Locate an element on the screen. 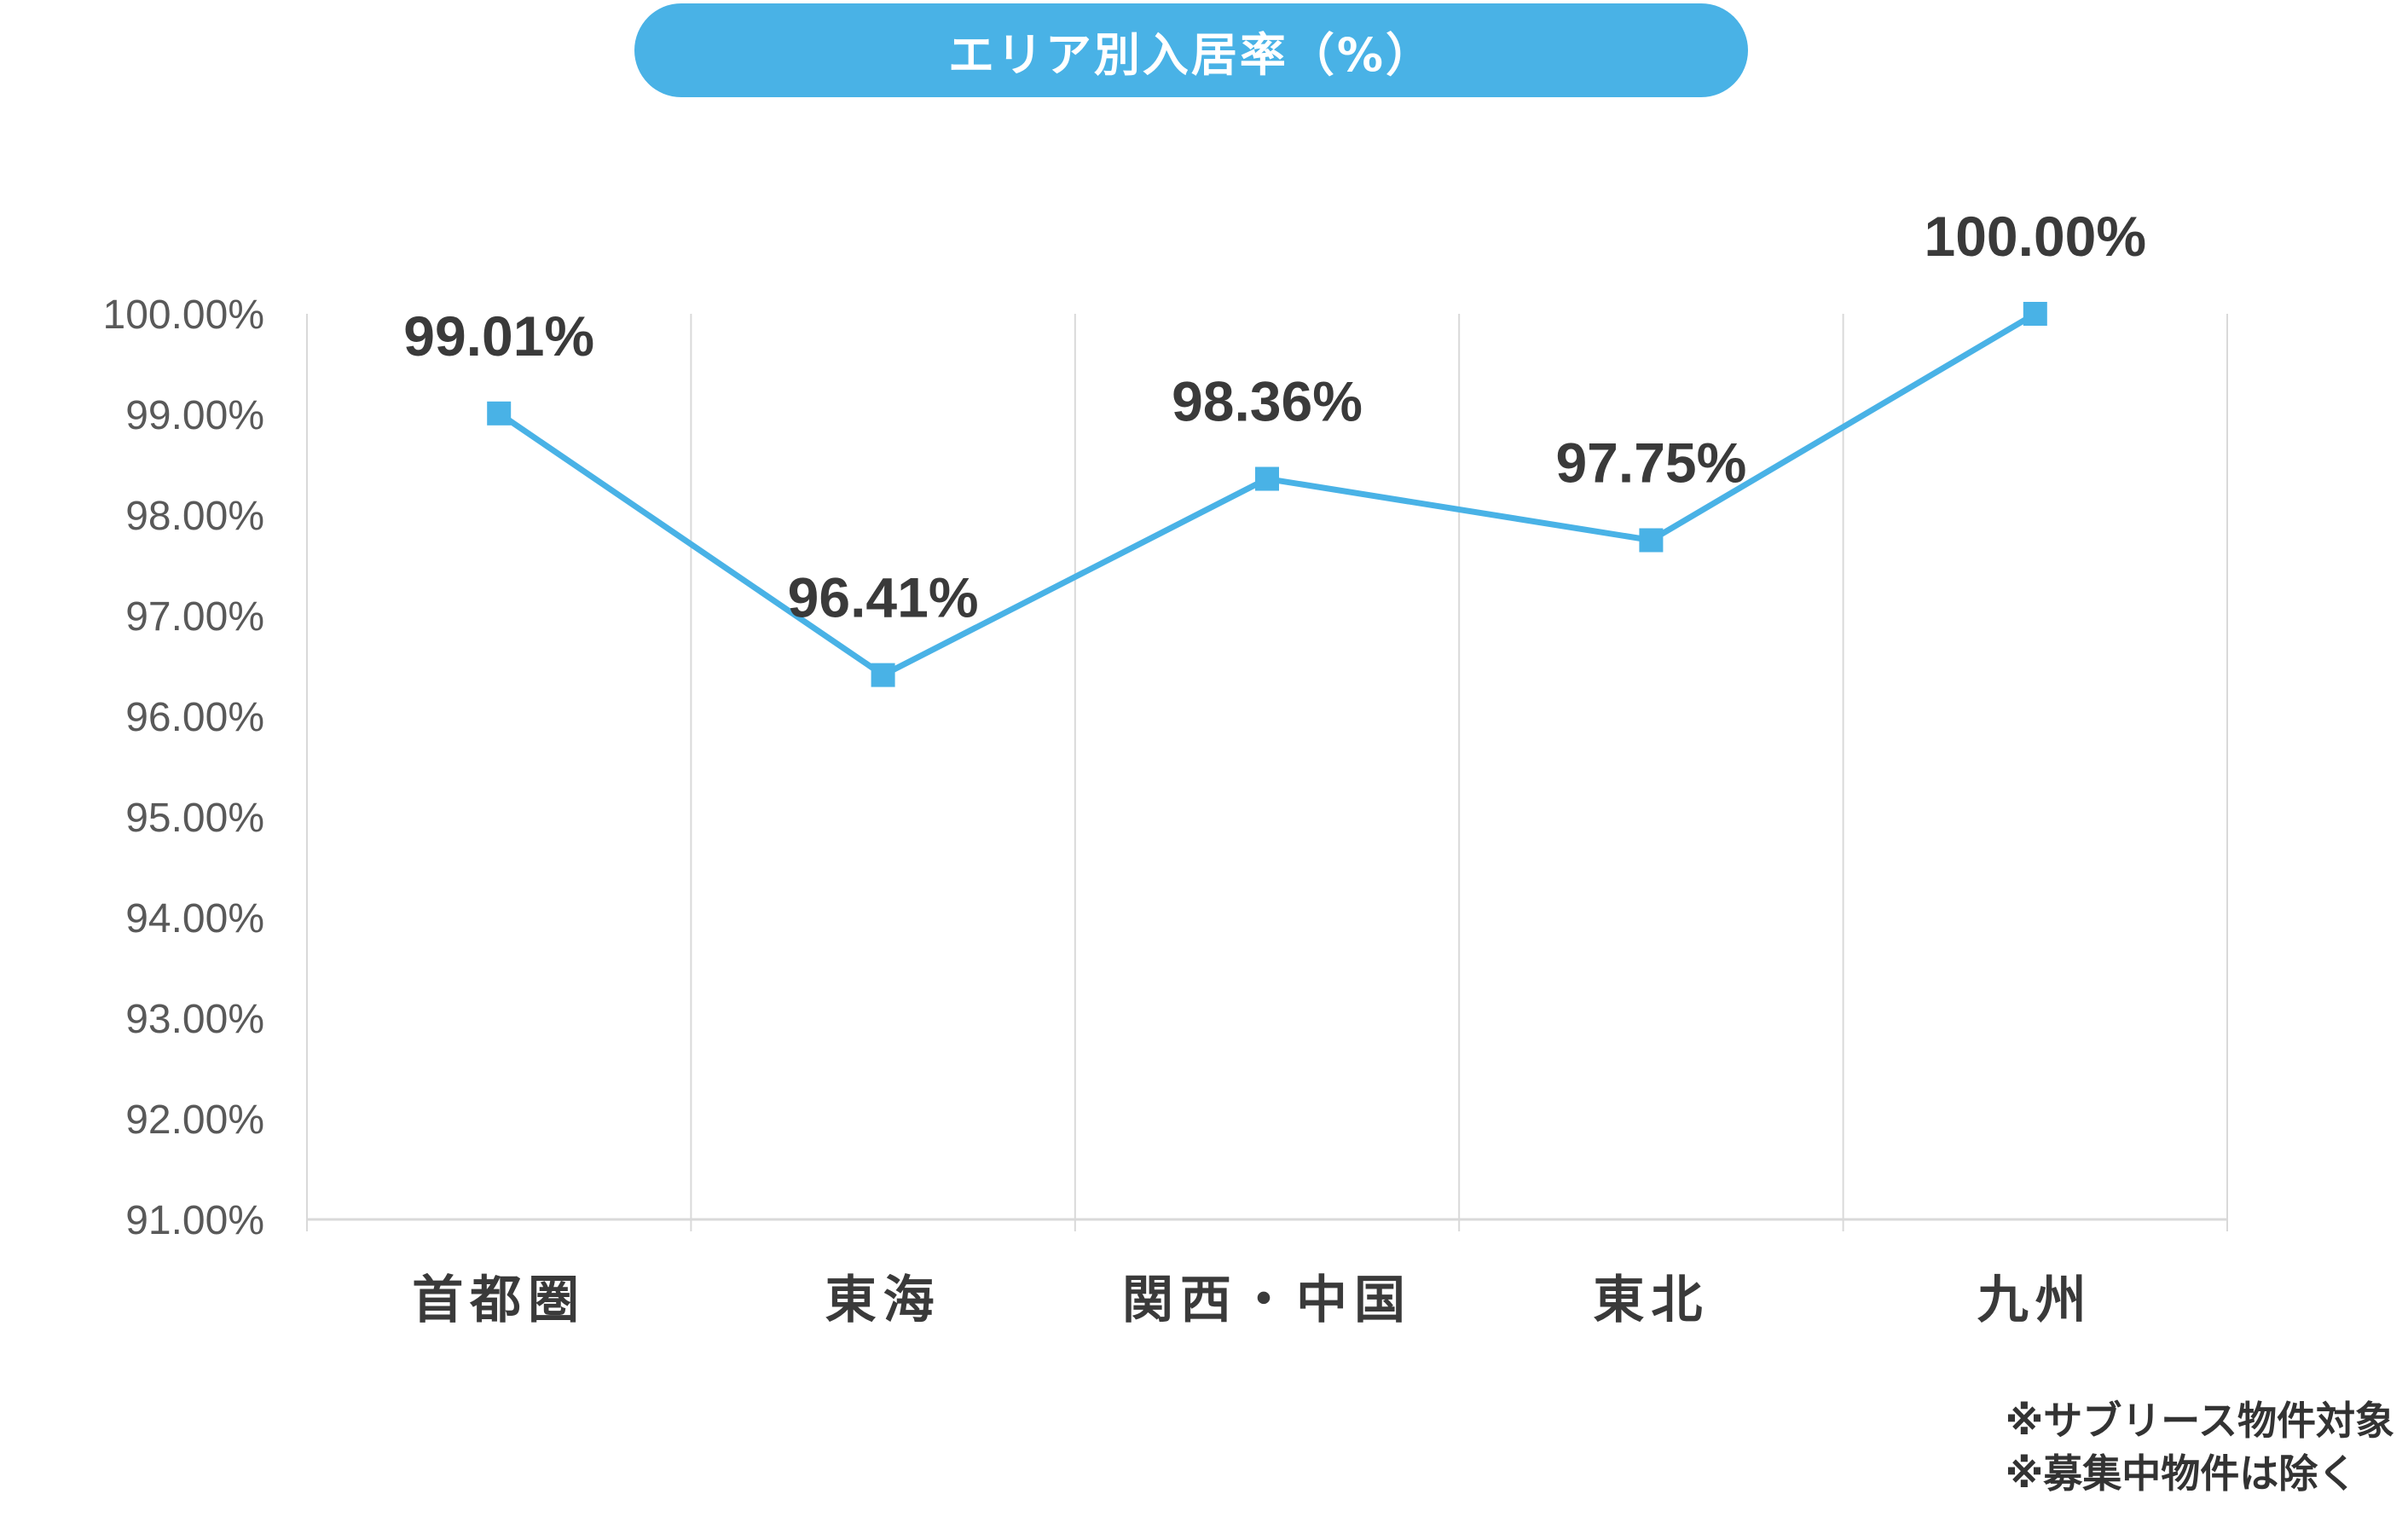 This screenshot has height=1523, width=2408. data-label: 96.41% is located at coordinates (883, 597).